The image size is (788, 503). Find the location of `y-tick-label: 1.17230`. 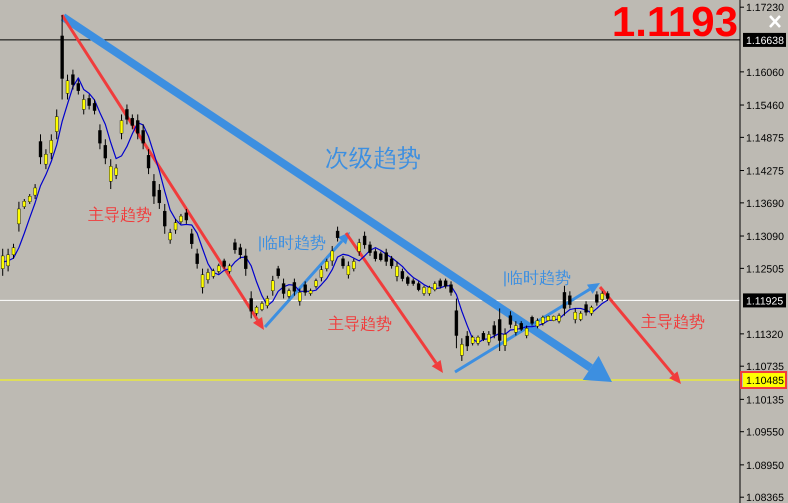

y-tick-label: 1.17230 is located at coordinates (765, 8).